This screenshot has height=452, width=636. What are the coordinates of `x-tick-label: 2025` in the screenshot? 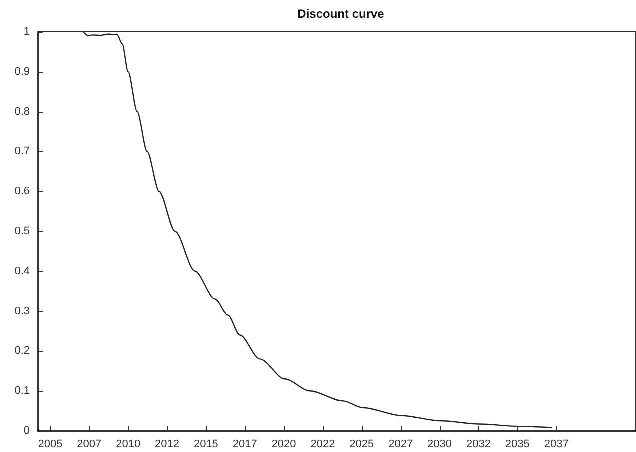 It's located at (362, 444).